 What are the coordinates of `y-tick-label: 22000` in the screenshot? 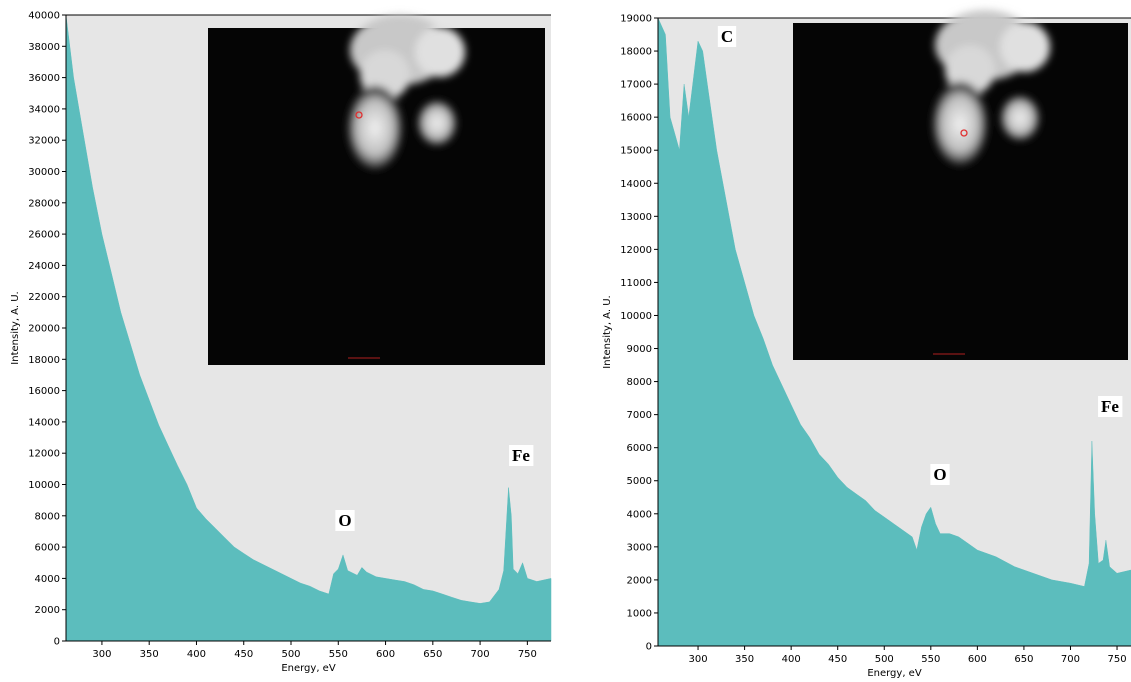 It's located at (44, 297).